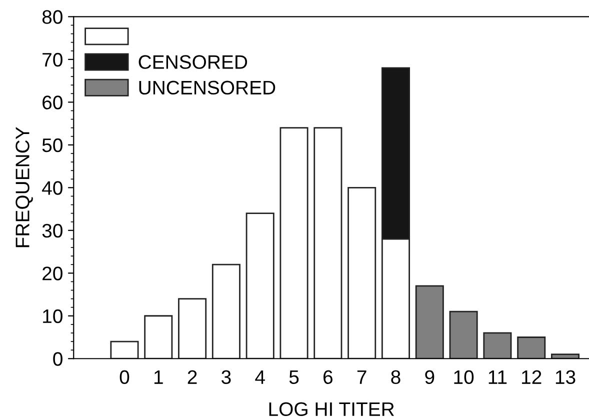 Image resolution: width=589 pixels, height=417 pixels. Describe the element at coordinates (328, 377) in the screenshot. I see `x-tick-label: 6` at that location.